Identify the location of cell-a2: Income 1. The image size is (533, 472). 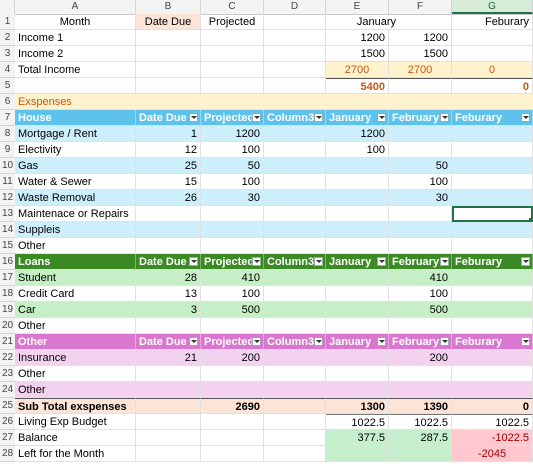
(75, 38).